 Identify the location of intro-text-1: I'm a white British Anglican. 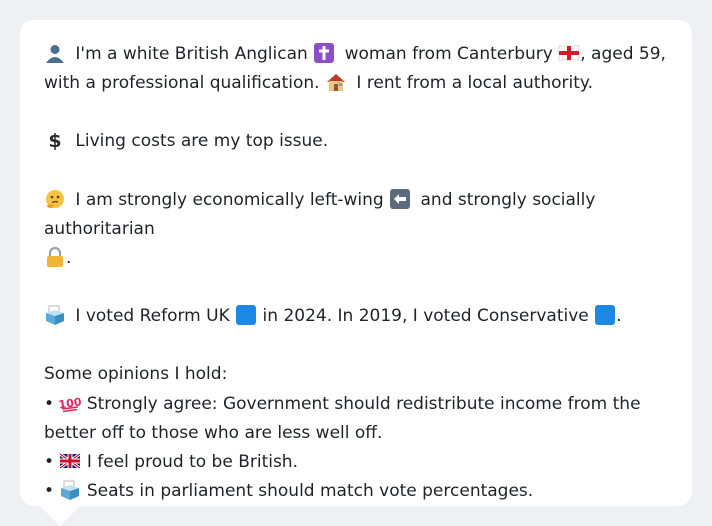
(192, 54).